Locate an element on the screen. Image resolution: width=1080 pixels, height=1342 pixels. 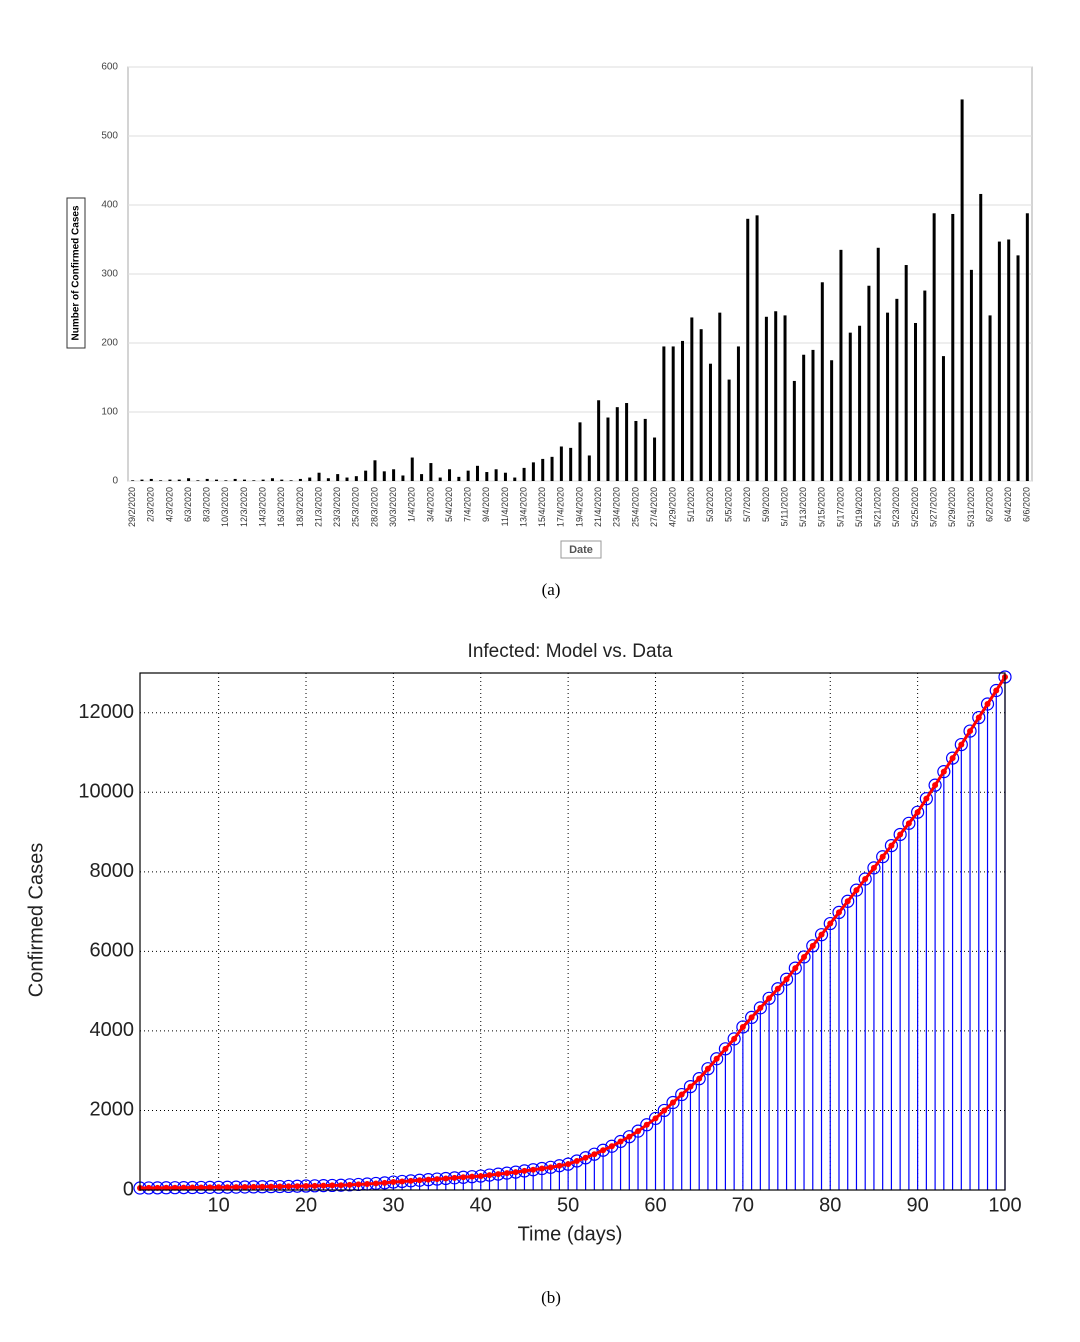
x-tick-label: 4/3/2020 is located at coordinates (169, 504).